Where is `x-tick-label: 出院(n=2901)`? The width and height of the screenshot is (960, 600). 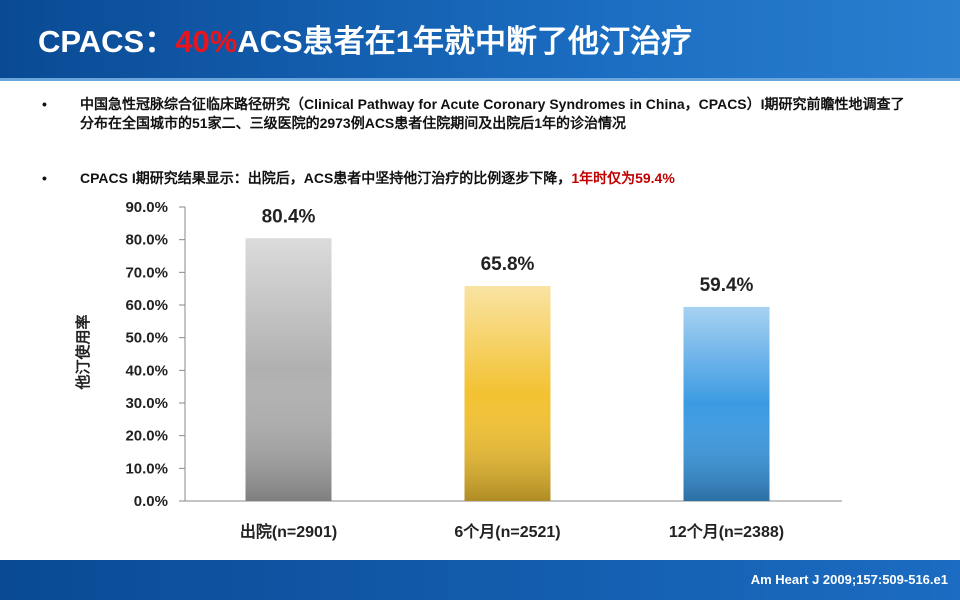
x-tick-label: 出院(n=2901) is located at coordinates (288, 531).